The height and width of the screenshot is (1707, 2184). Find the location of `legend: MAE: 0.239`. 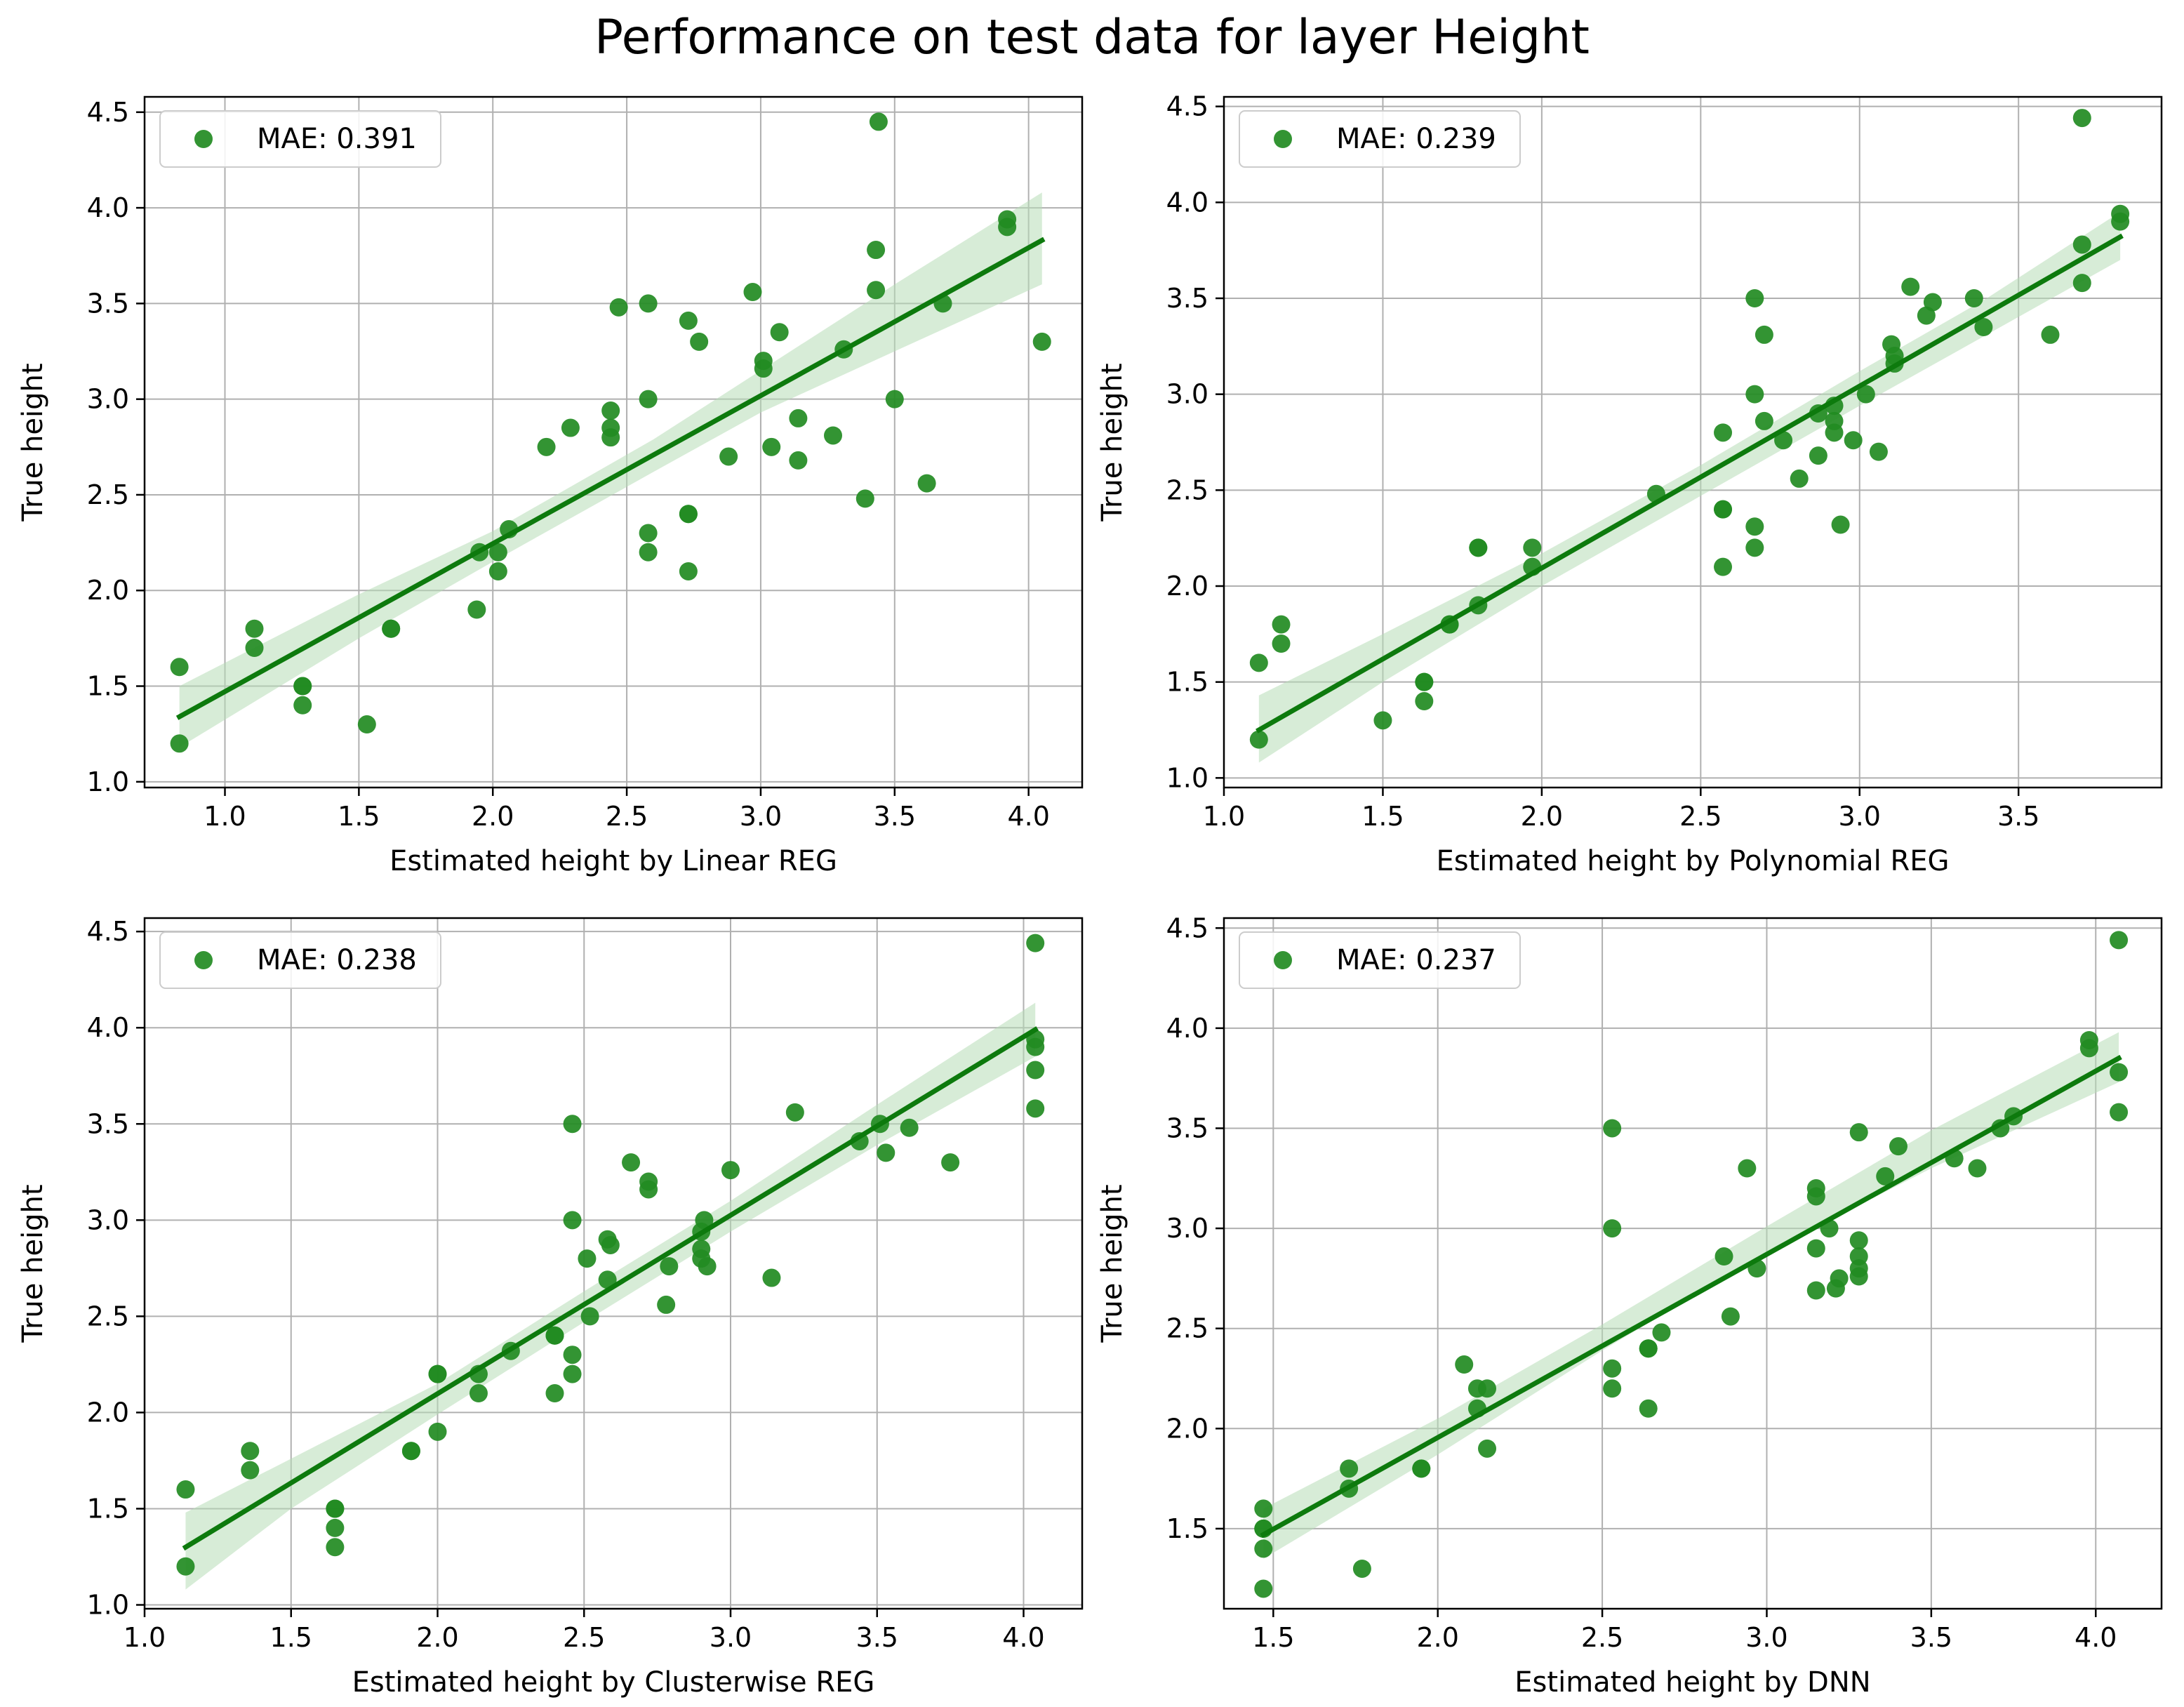

legend: MAE: 0.239 is located at coordinates (1380, 139).